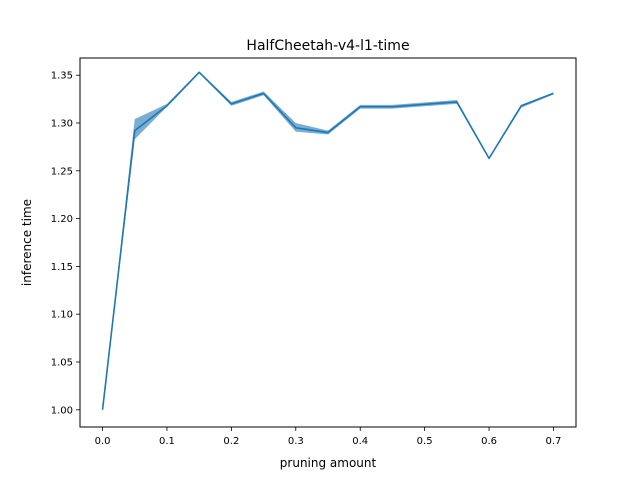 The height and width of the screenshot is (480, 640). I want to click on y-tick-label: 1.00, so click(62, 410).